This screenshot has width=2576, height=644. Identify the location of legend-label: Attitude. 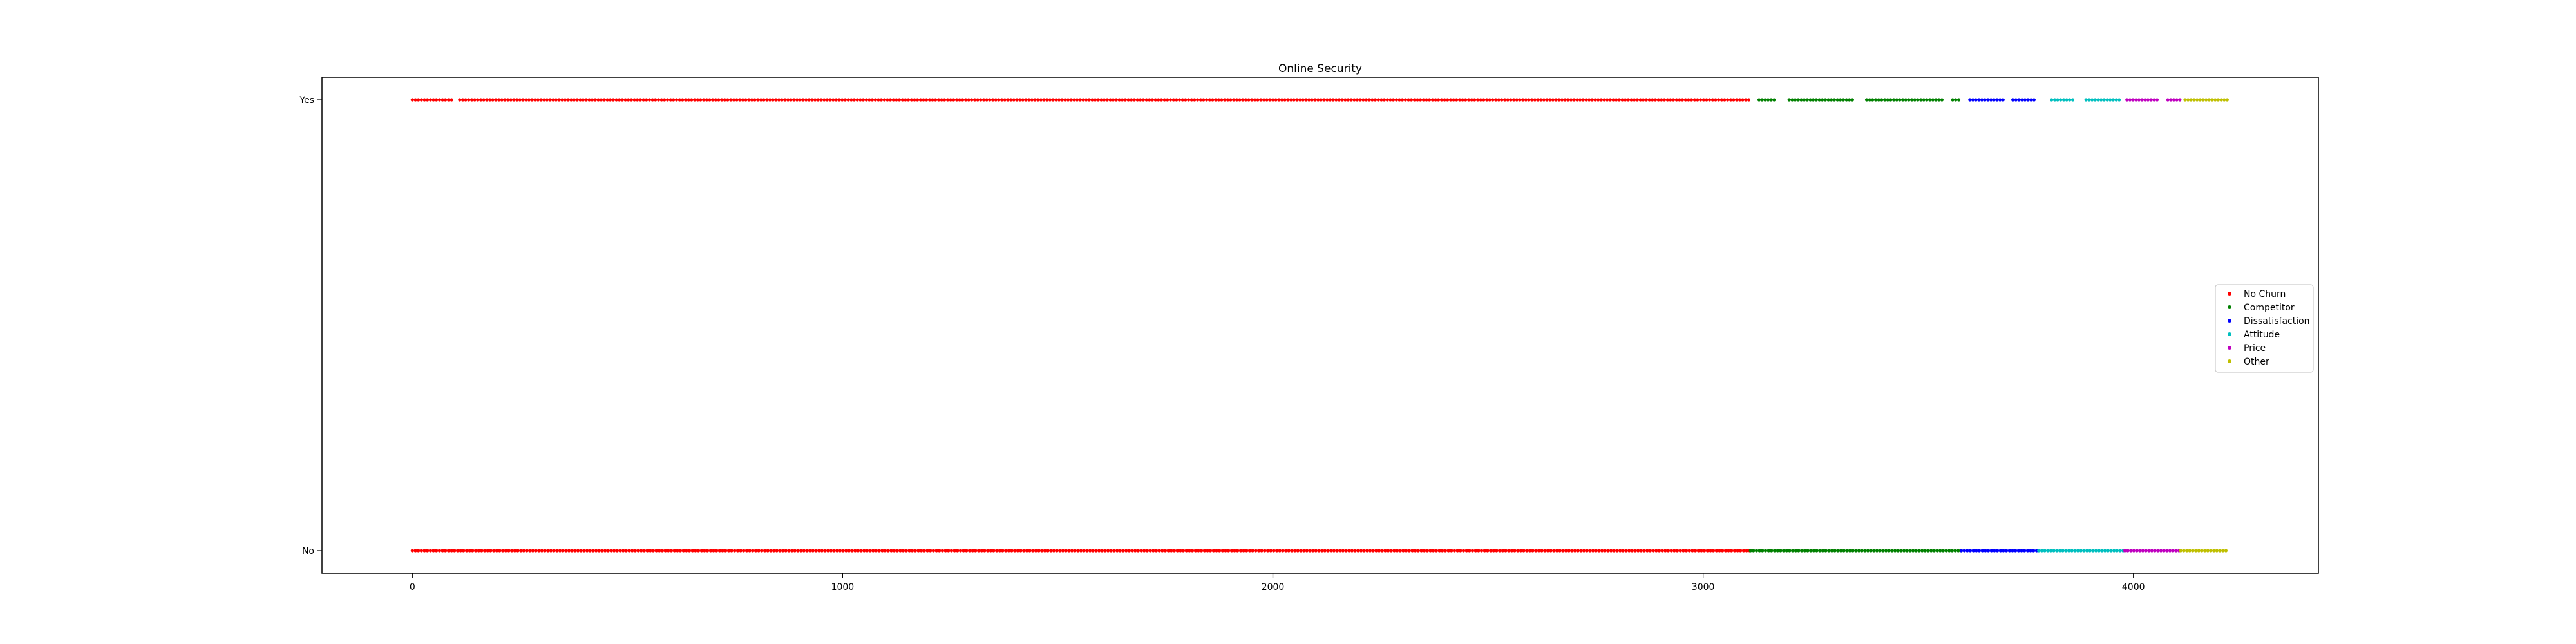
(2262, 335).